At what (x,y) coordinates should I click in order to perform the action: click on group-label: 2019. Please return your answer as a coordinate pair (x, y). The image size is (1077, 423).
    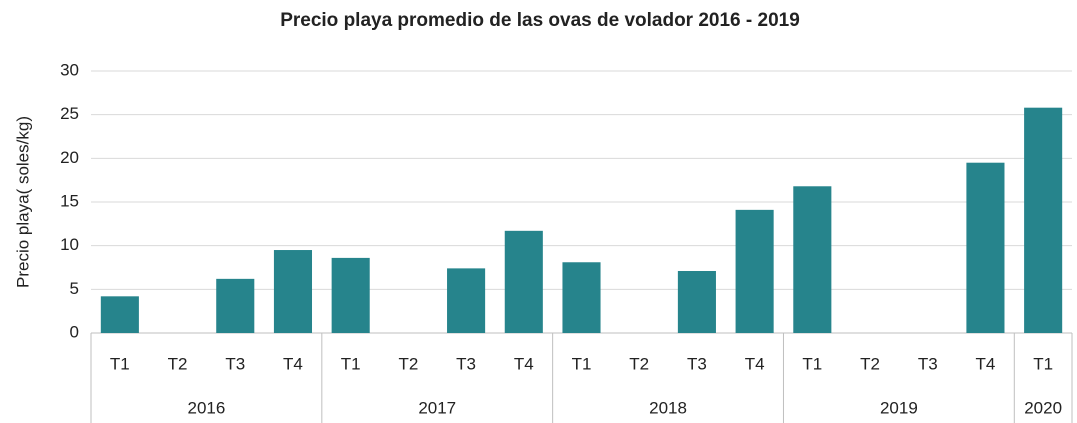
    Looking at the image, I should click on (899, 407).